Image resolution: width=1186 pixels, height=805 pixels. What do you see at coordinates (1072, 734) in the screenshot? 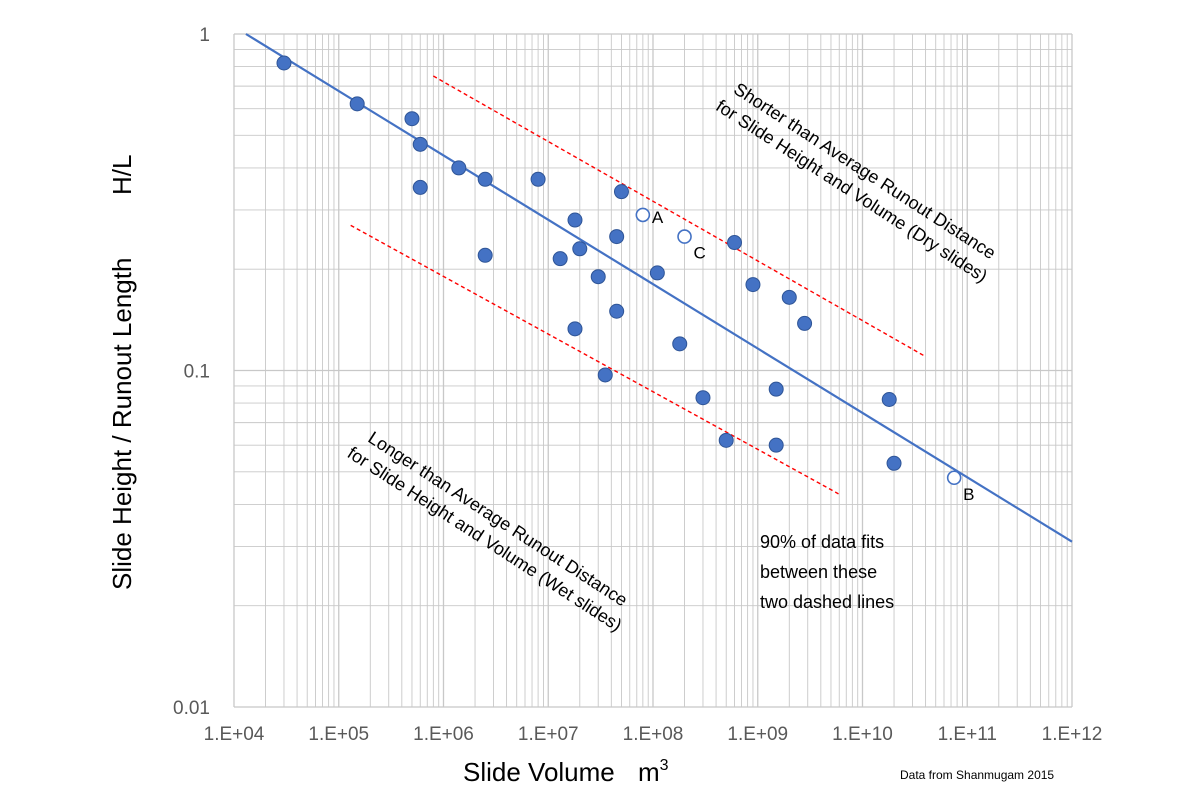
I see `x-tick-label: 1.E+12` at bounding box center [1072, 734].